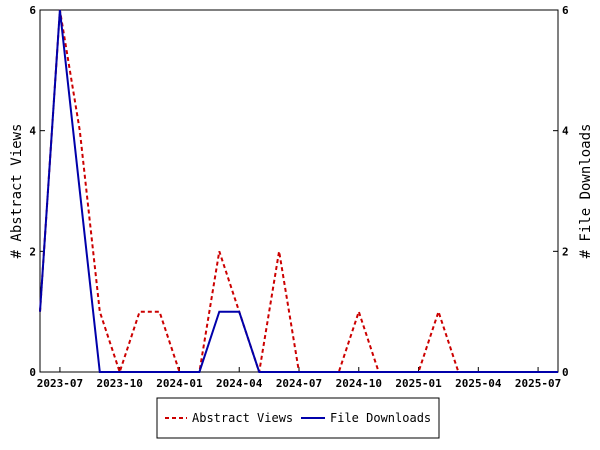  I want to click on left-axis-title: # Abstract Views, so click(17, 191).